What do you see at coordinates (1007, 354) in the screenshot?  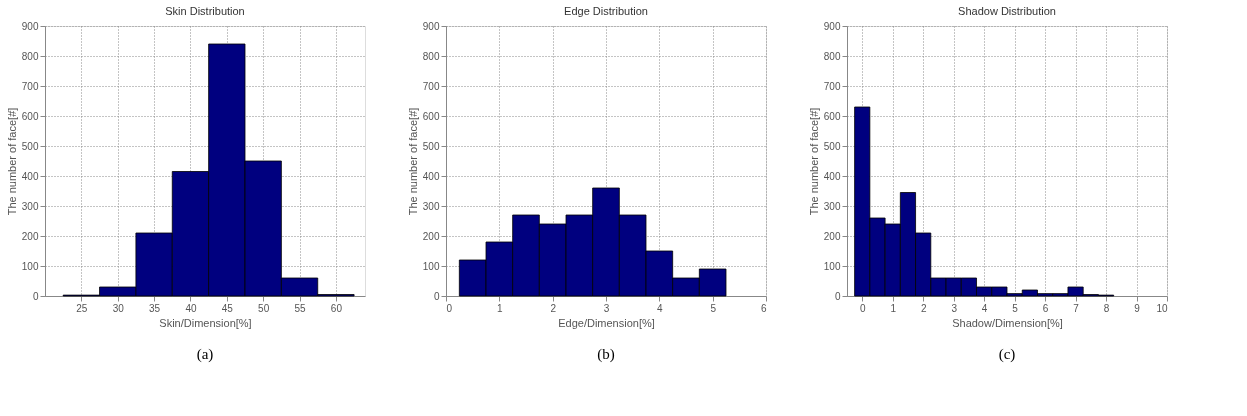 I see `text: (c)` at bounding box center [1007, 354].